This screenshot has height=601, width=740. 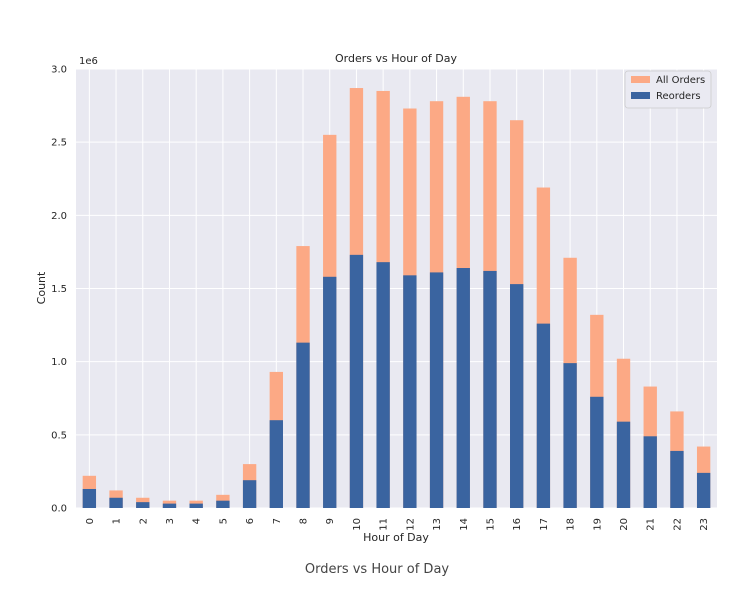 What do you see at coordinates (277, 521) in the screenshot?
I see `x-tick-label: 7` at bounding box center [277, 521].